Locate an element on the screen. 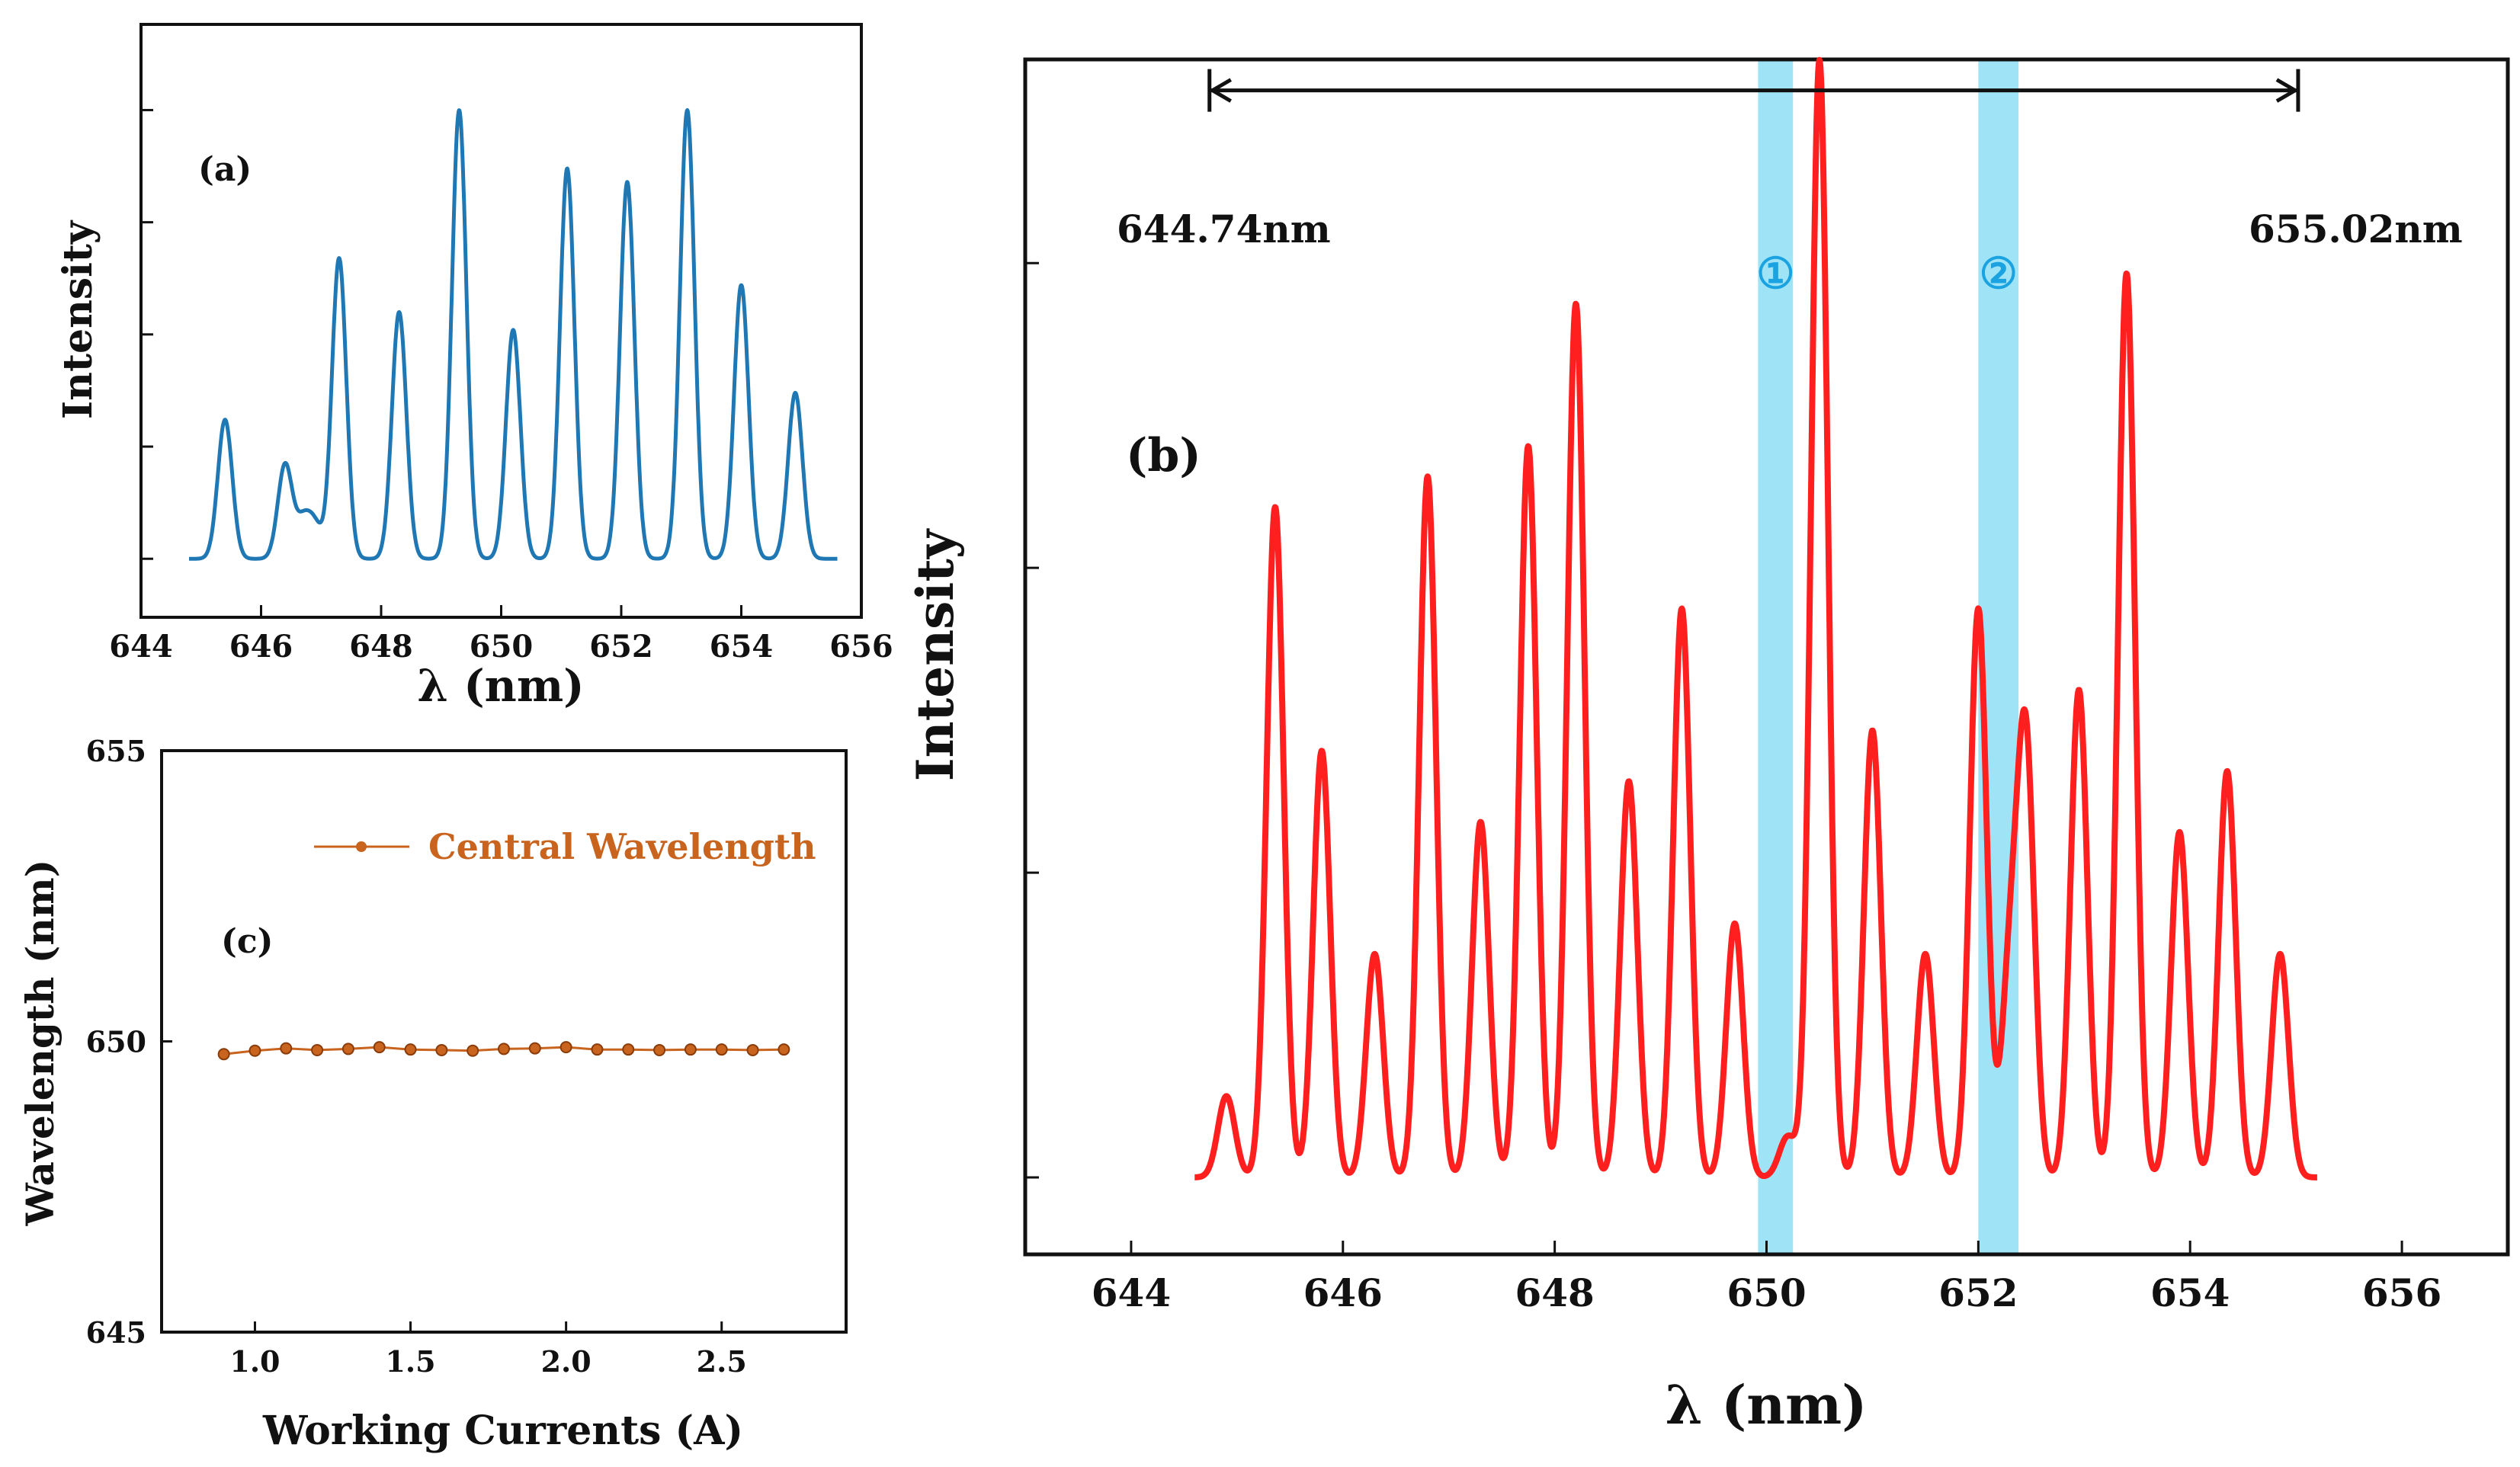  panel-c-x-axis-label: Working Currents (A) is located at coordinates (502, 1431).